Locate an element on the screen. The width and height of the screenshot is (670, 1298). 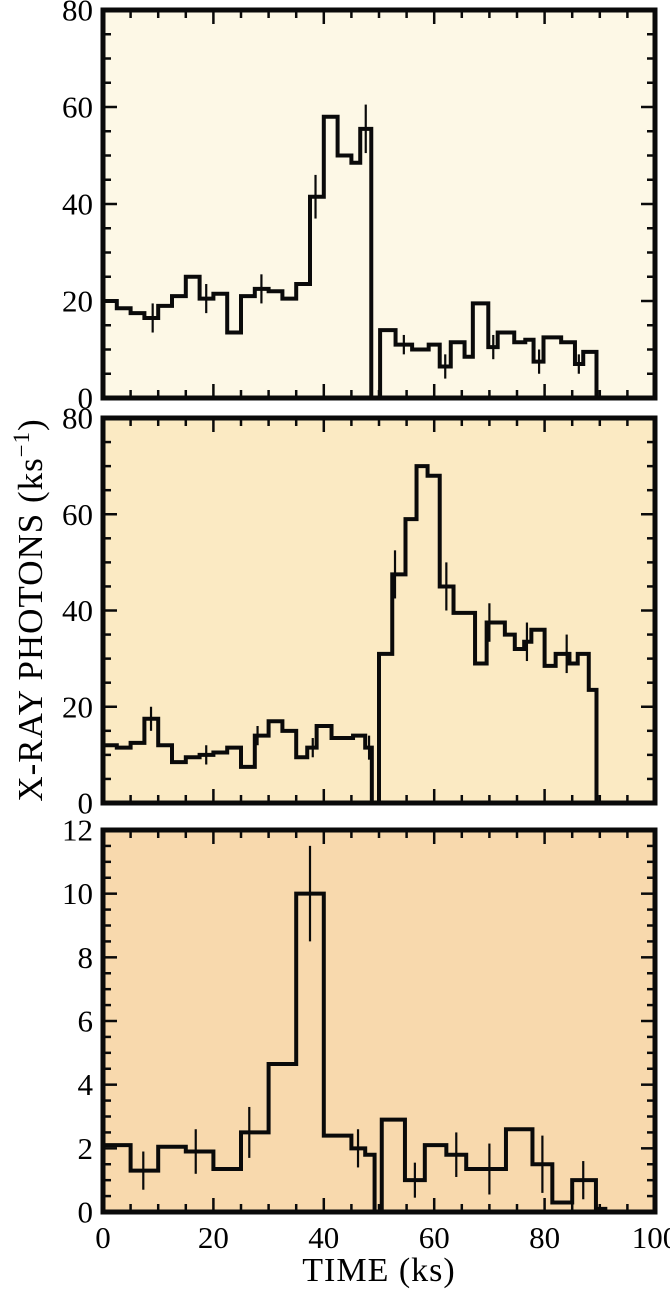
x-tick-label: 0 is located at coordinates (103, 1237).